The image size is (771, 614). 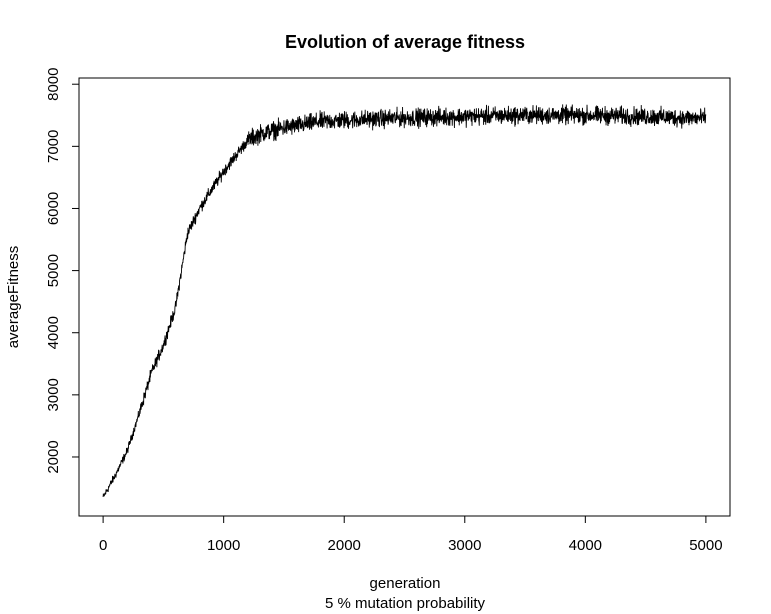 I want to click on x-tick-label: 2000, so click(x=344, y=545).